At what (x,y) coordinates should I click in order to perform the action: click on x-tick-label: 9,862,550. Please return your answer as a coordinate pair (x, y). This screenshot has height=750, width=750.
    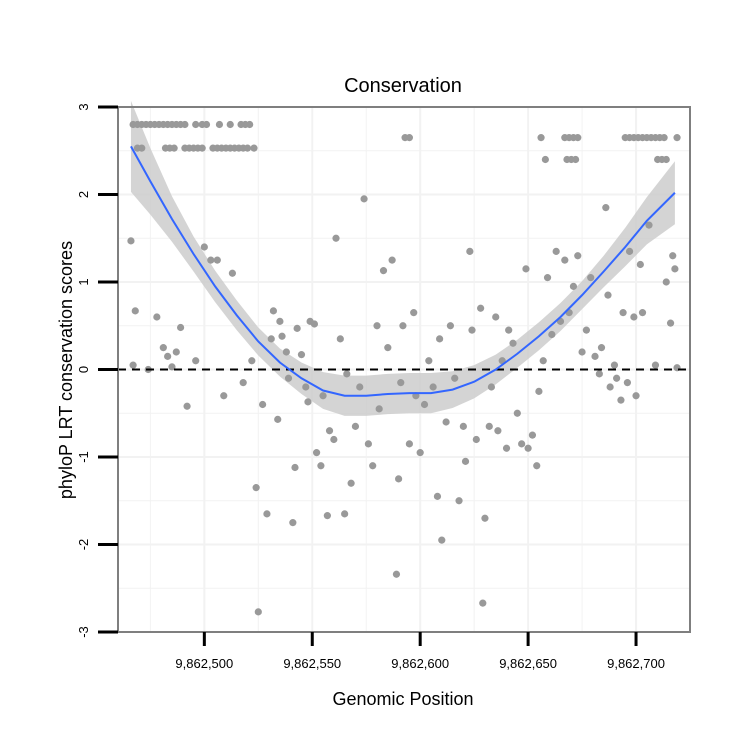
    Looking at the image, I should click on (312, 663).